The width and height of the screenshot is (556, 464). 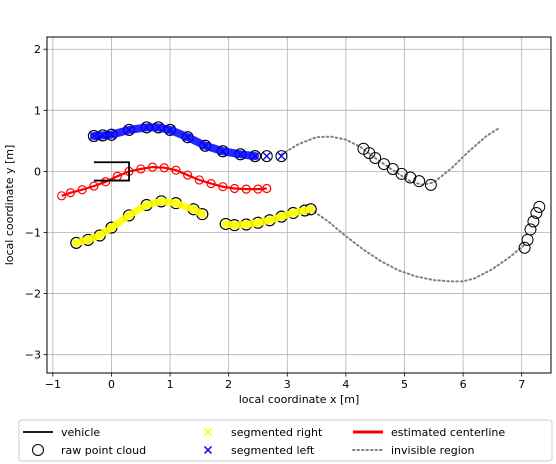 What do you see at coordinates (53, 384) in the screenshot?
I see `x-tick-label: −1` at bounding box center [53, 384].